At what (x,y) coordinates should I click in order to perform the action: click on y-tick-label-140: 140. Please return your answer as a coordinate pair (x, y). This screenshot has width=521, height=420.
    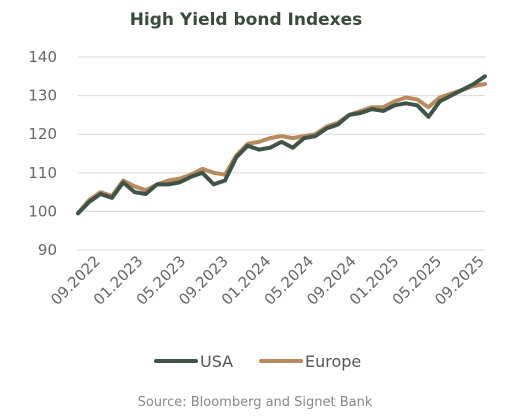
    Looking at the image, I should click on (42, 57).